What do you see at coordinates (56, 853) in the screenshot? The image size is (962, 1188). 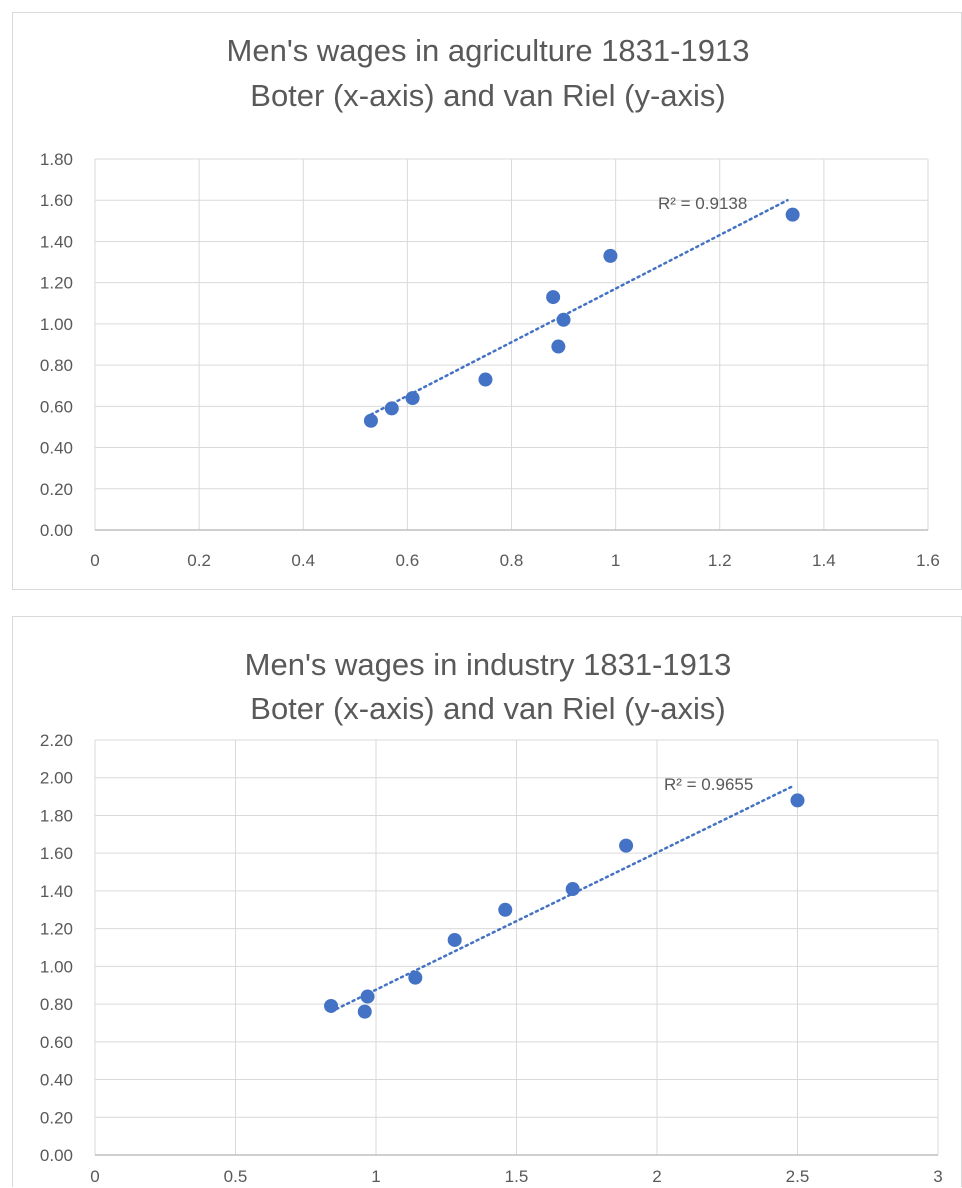 I see `ind-y-tick-label: 1.60` at bounding box center [56, 853].